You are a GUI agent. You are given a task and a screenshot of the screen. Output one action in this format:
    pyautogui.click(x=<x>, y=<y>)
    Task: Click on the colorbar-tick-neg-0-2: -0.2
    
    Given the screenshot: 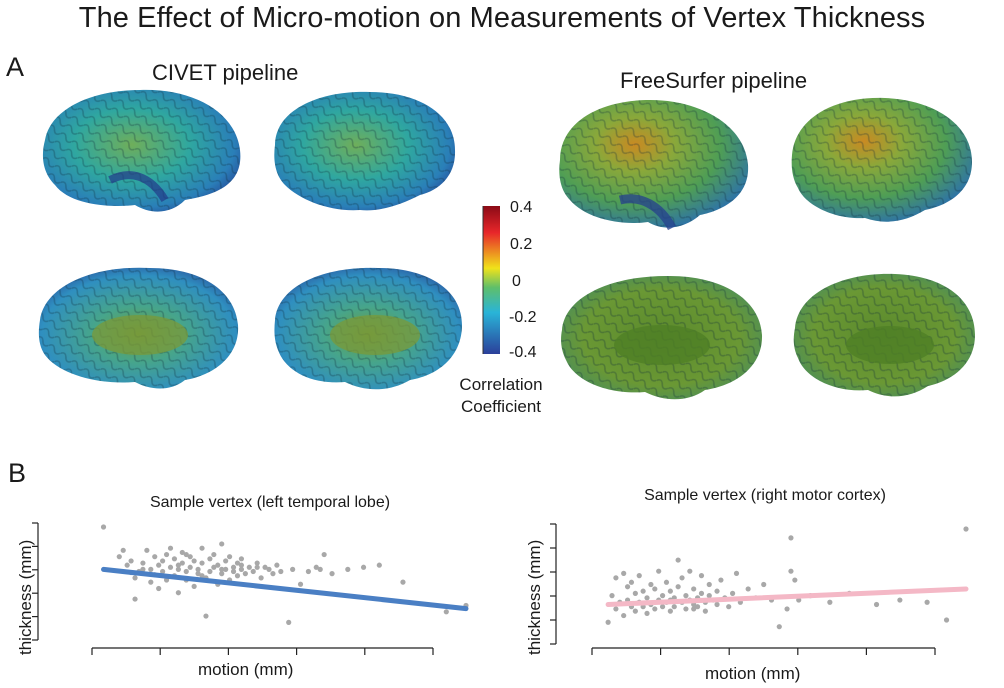 What is the action you would take?
    pyautogui.click(x=523, y=317)
    